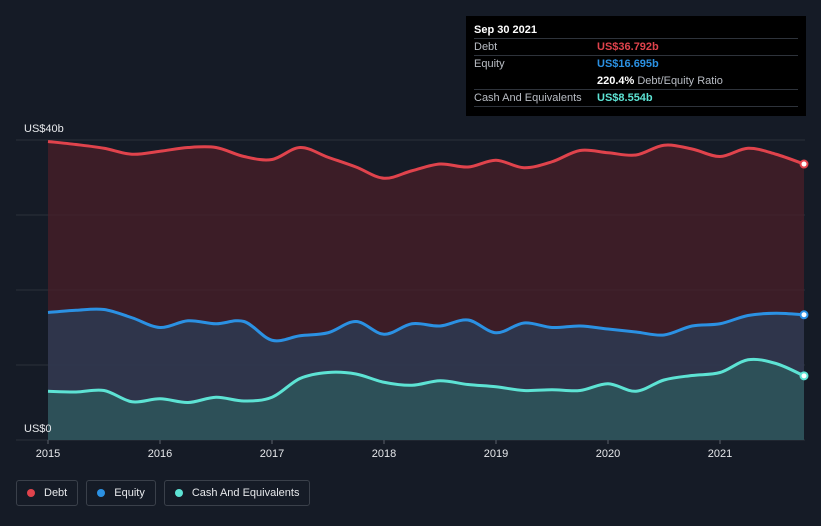  I want to click on debt-end-marker, so click(804, 164).